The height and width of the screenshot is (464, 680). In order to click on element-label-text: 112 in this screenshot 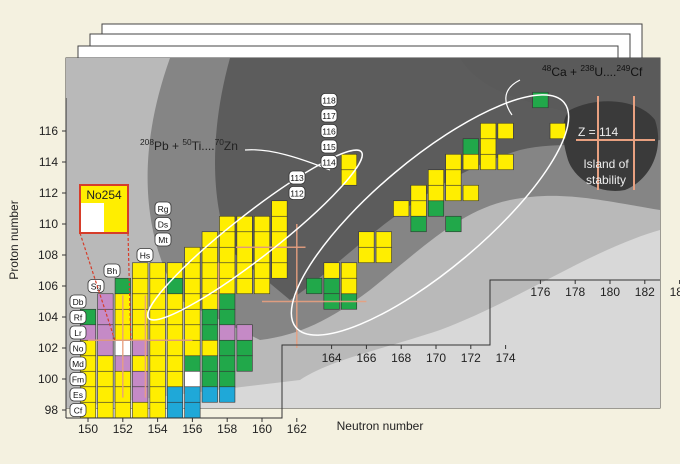, I will do `click(297, 194)`.